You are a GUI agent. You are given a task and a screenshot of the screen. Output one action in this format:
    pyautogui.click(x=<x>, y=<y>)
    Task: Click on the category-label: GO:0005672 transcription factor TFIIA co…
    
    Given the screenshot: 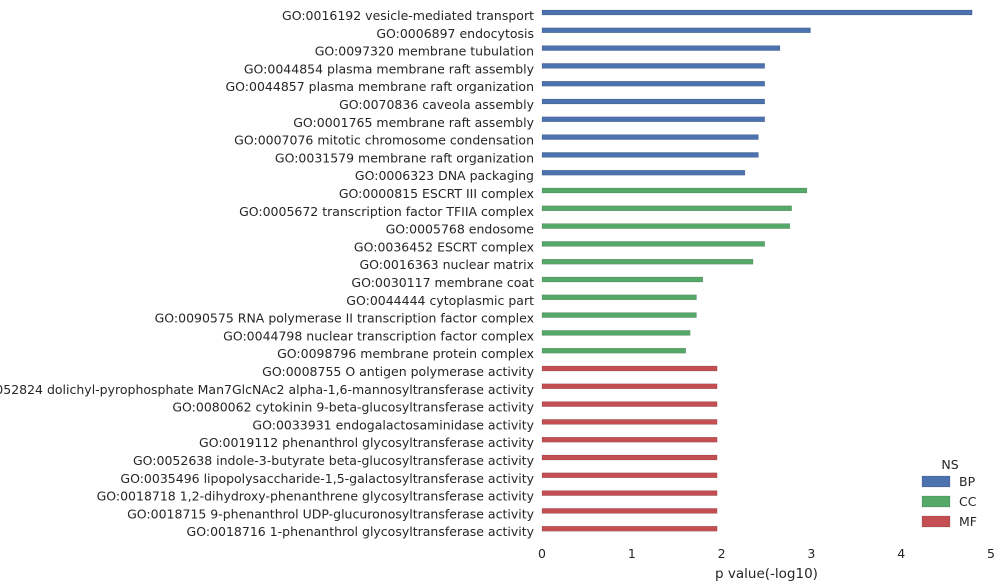 What is the action you would take?
    pyautogui.click(x=386, y=211)
    